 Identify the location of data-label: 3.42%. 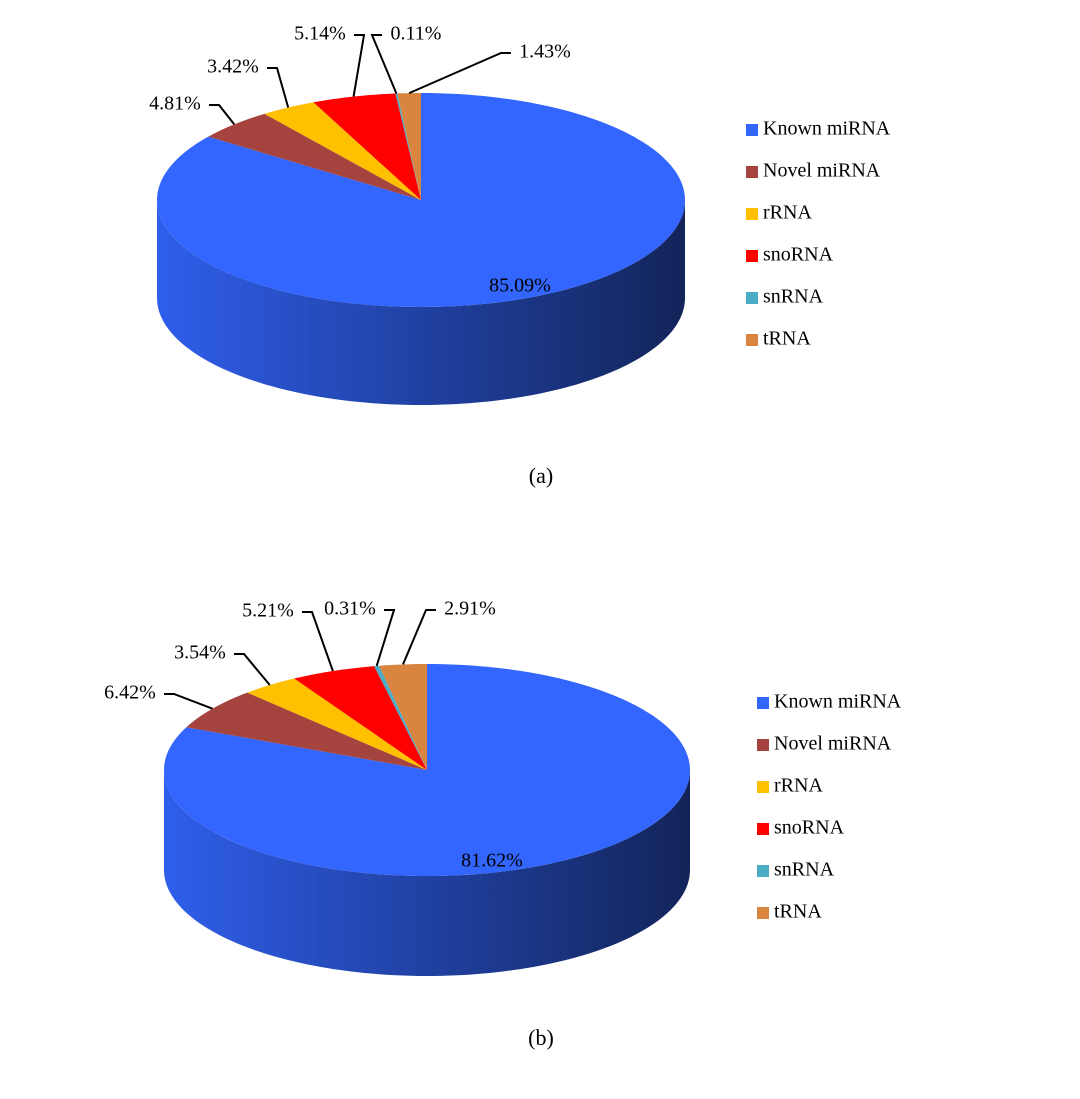
(233, 67).